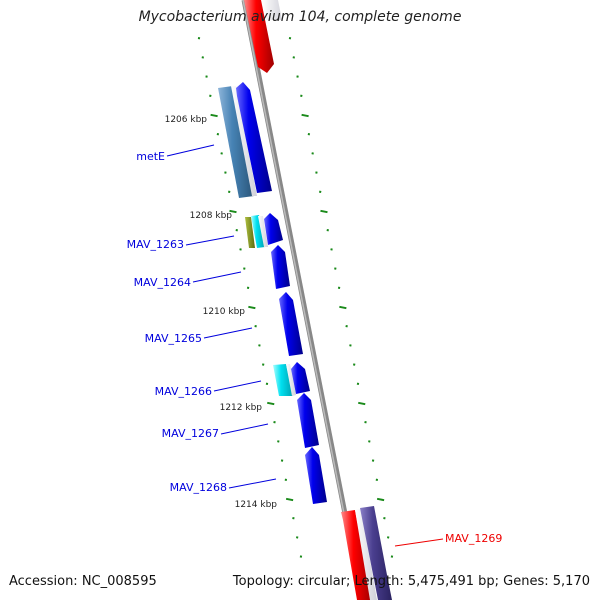 The height and width of the screenshot is (600, 600). Describe the element at coordinates (150, 156) in the screenshot. I see `gene-label-mete: metE` at that location.